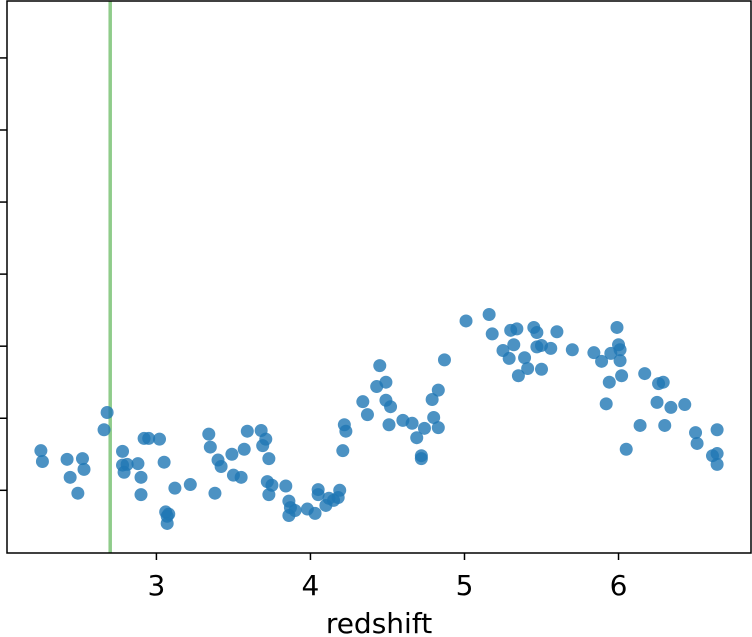 The height and width of the screenshot is (637, 752). Describe the element at coordinates (157, 585) in the screenshot. I see `x-tick-label: 3` at that location.